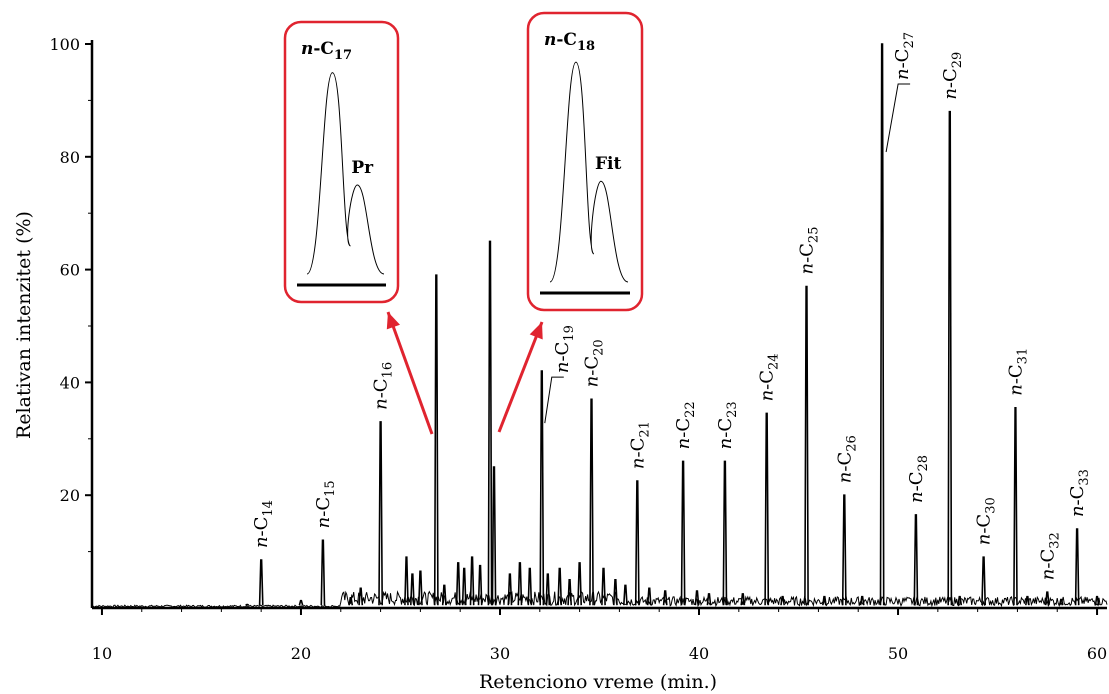 The height and width of the screenshot is (694, 1109). What do you see at coordinates (1049, 556) in the screenshot?
I see `peak-label-c32: n-C32` at bounding box center [1049, 556].